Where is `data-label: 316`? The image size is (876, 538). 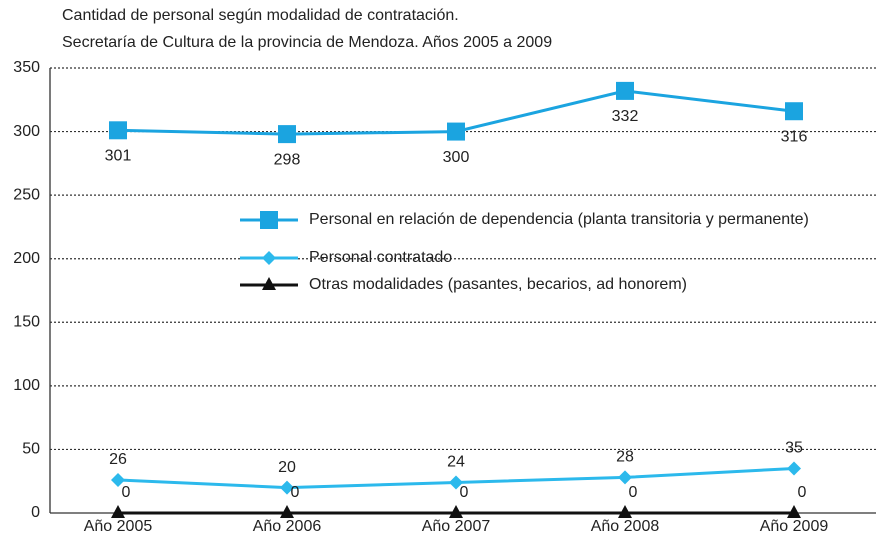 data-label: 316 is located at coordinates (794, 136).